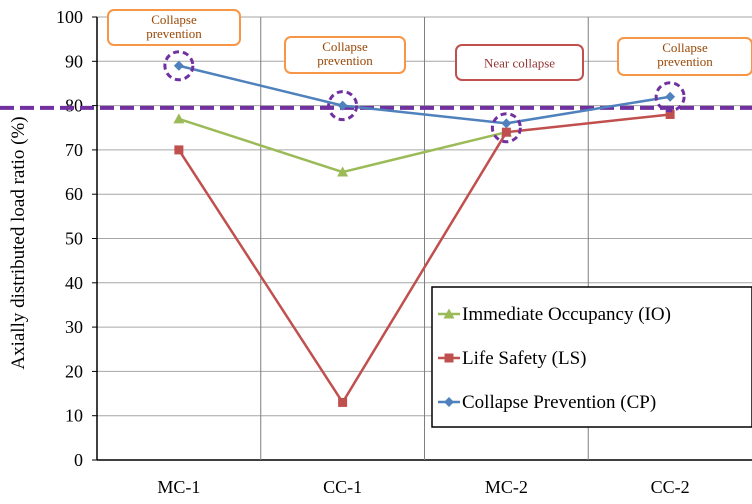 This screenshot has height=504, width=752. I want to click on series-io, so click(342, 145).